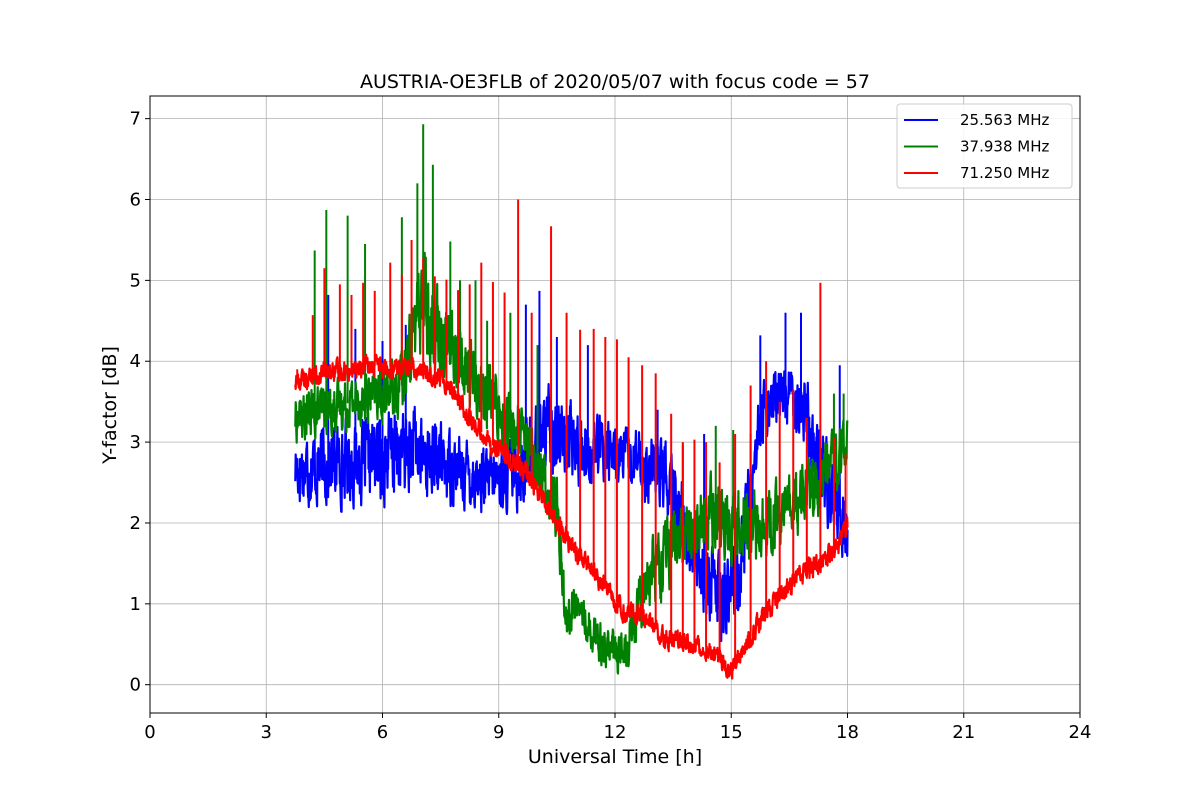 The height and width of the screenshot is (800, 1200). What do you see at coordinates (135, 119) in the screenshot?
I see `y-tick-label: 7` at bounding box center [135, 119].